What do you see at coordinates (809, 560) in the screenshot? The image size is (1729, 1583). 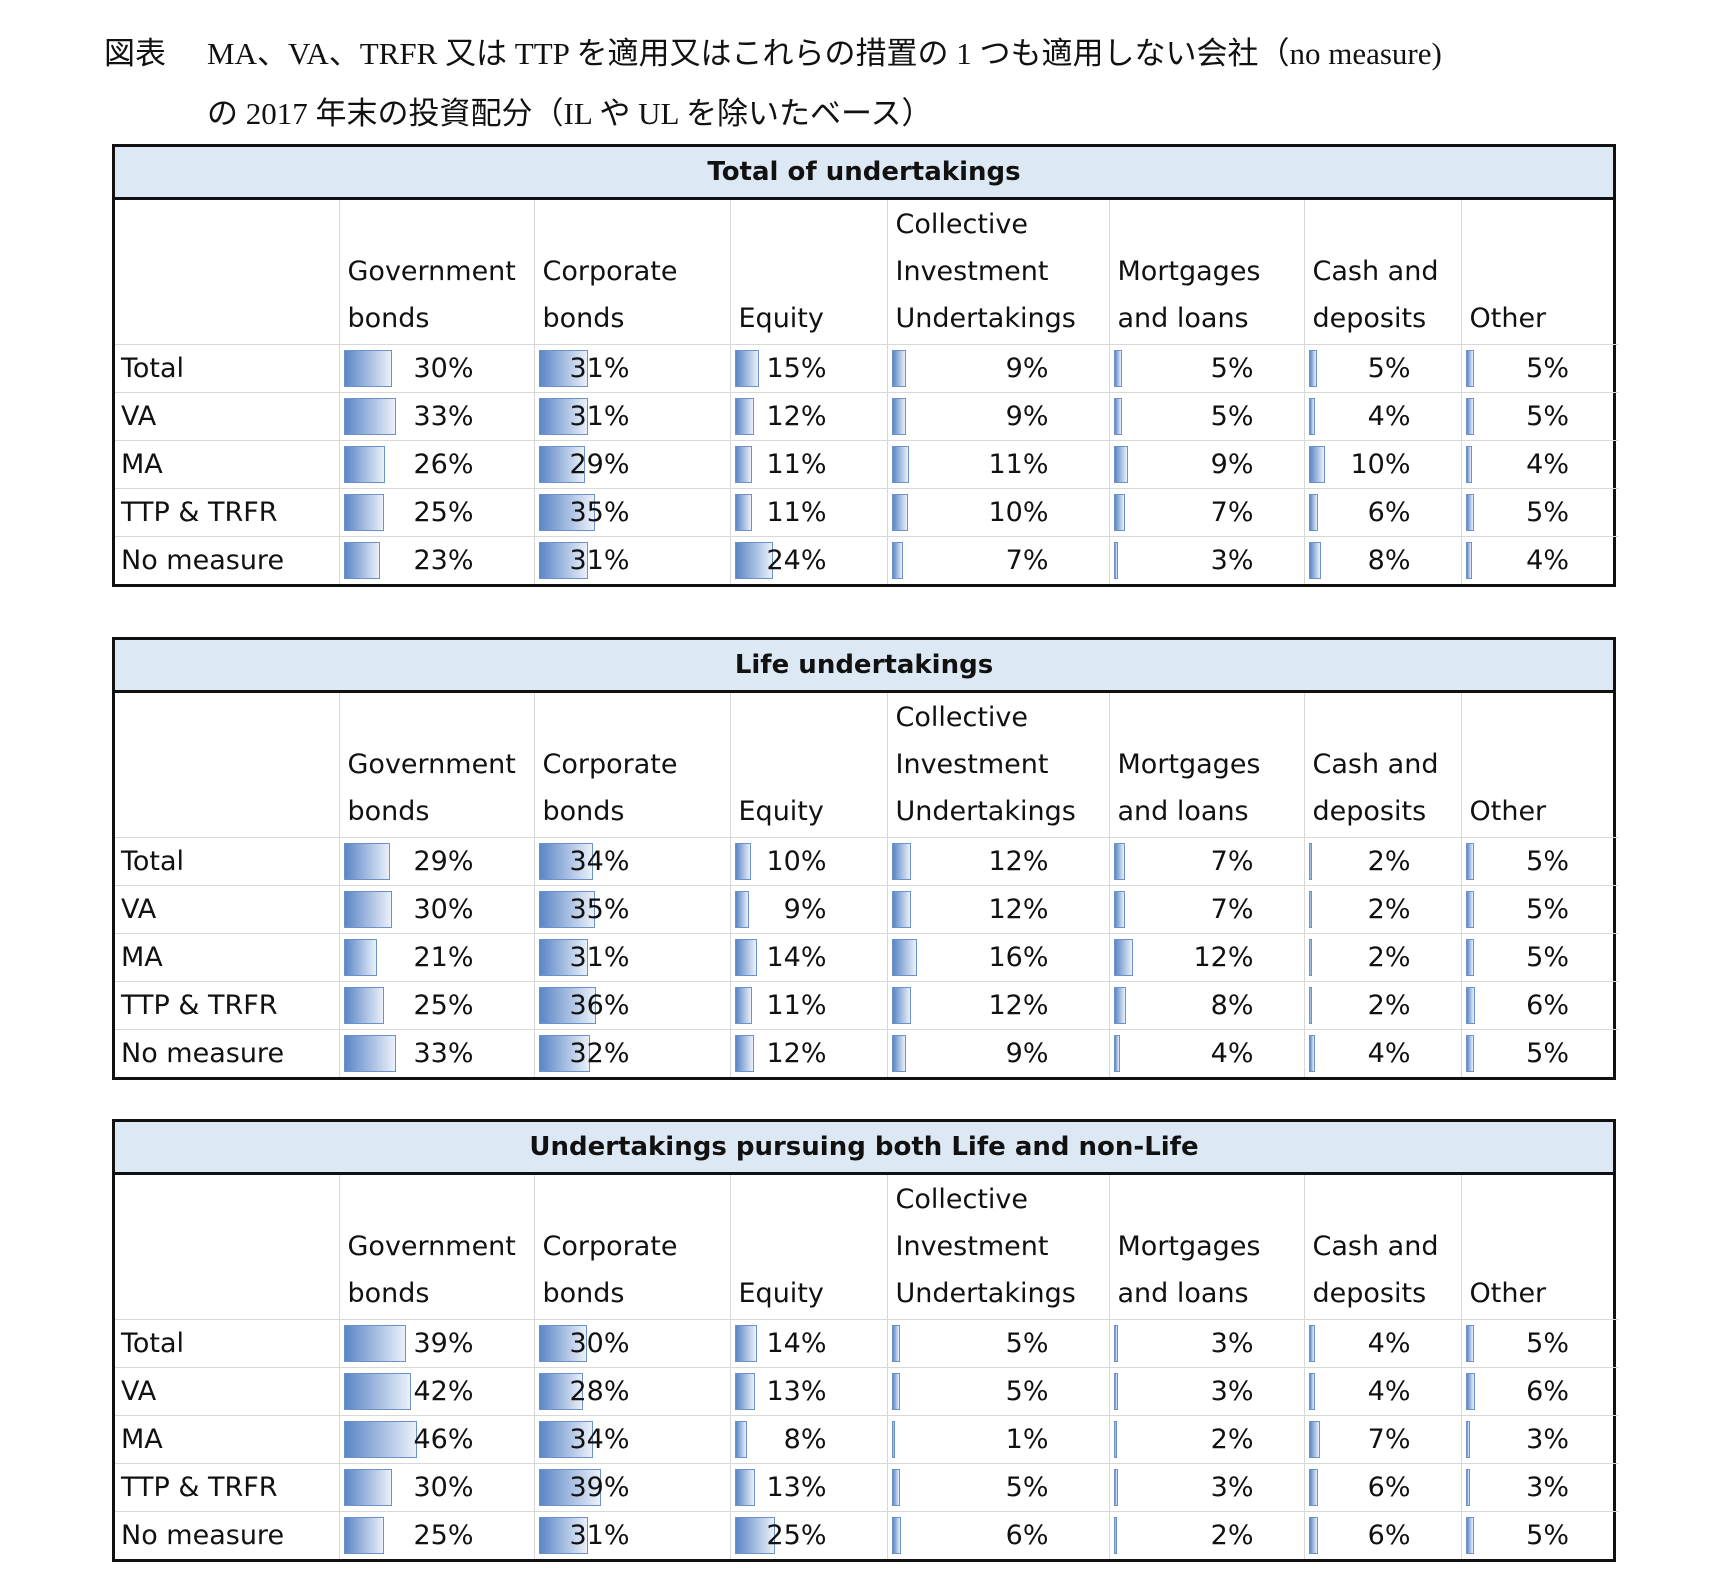 I see `value-cell: 24%` at bounding box center [809, 560].